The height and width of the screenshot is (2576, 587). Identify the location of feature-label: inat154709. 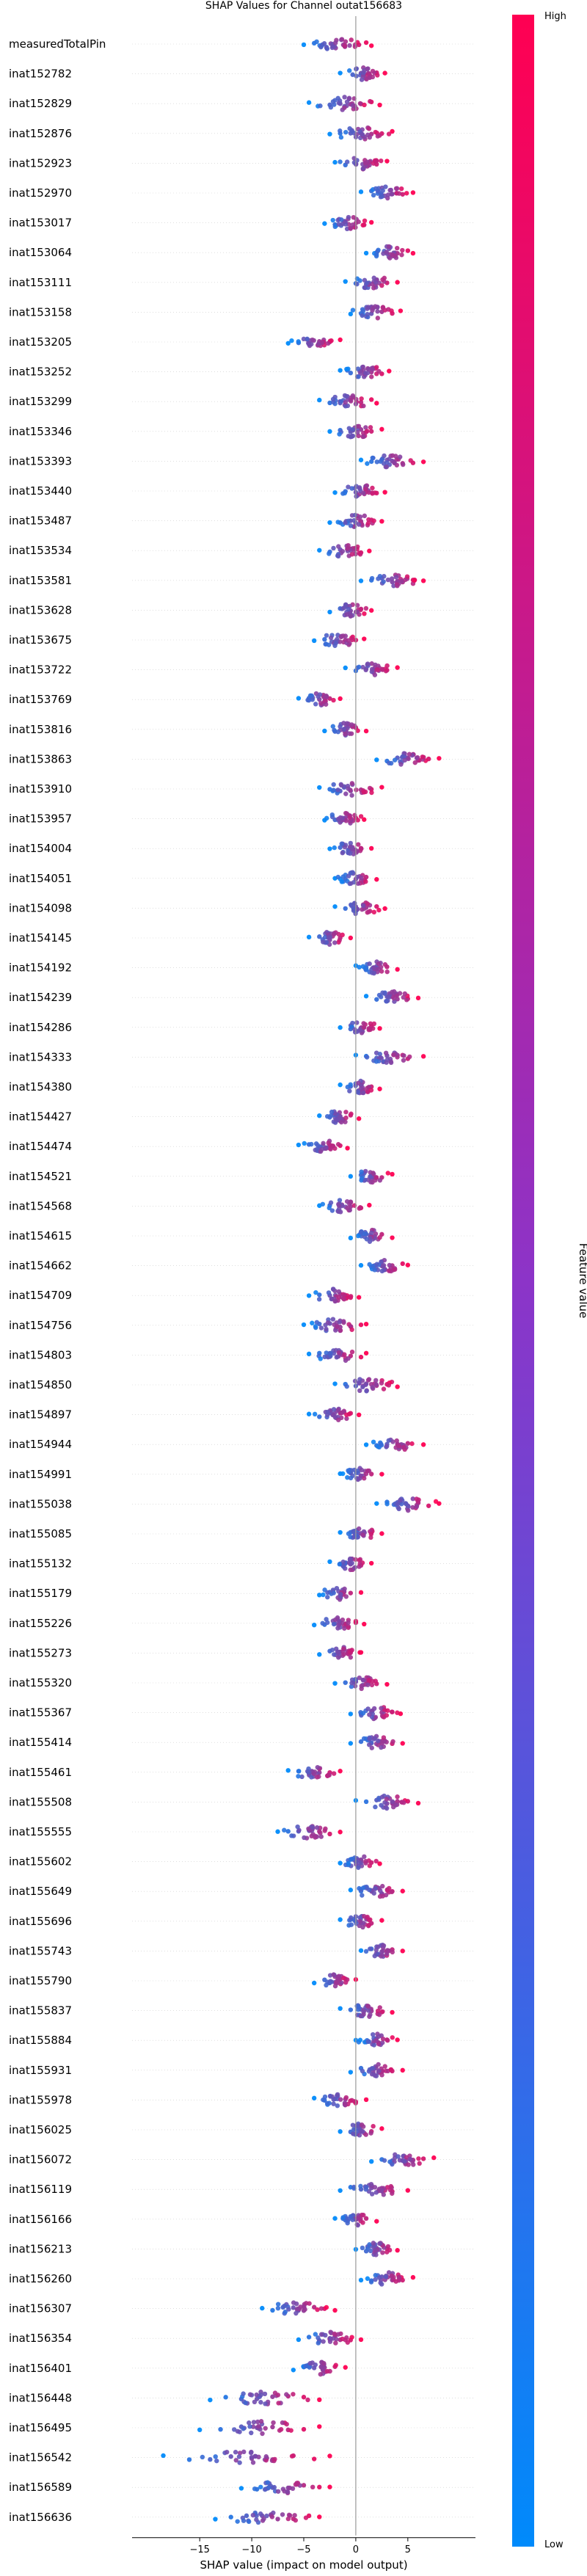
(40, 1295).